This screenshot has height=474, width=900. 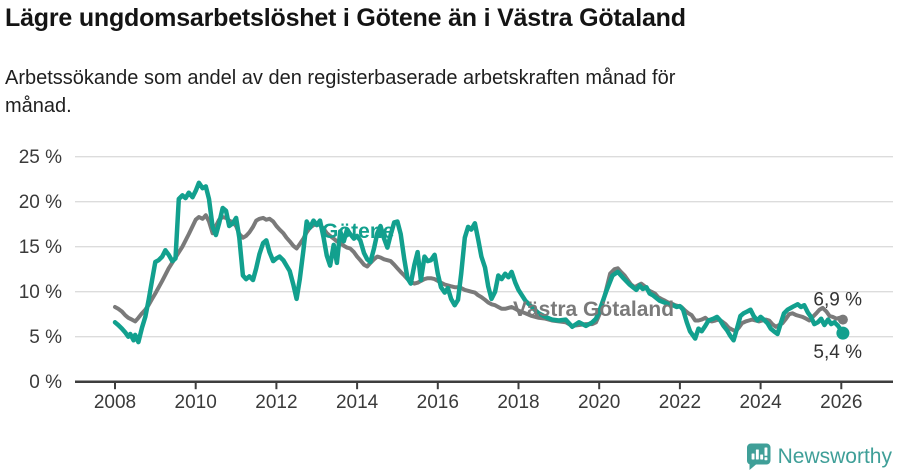 I want to click on newsworthy-logo-icon, so click(x=758, y=456).